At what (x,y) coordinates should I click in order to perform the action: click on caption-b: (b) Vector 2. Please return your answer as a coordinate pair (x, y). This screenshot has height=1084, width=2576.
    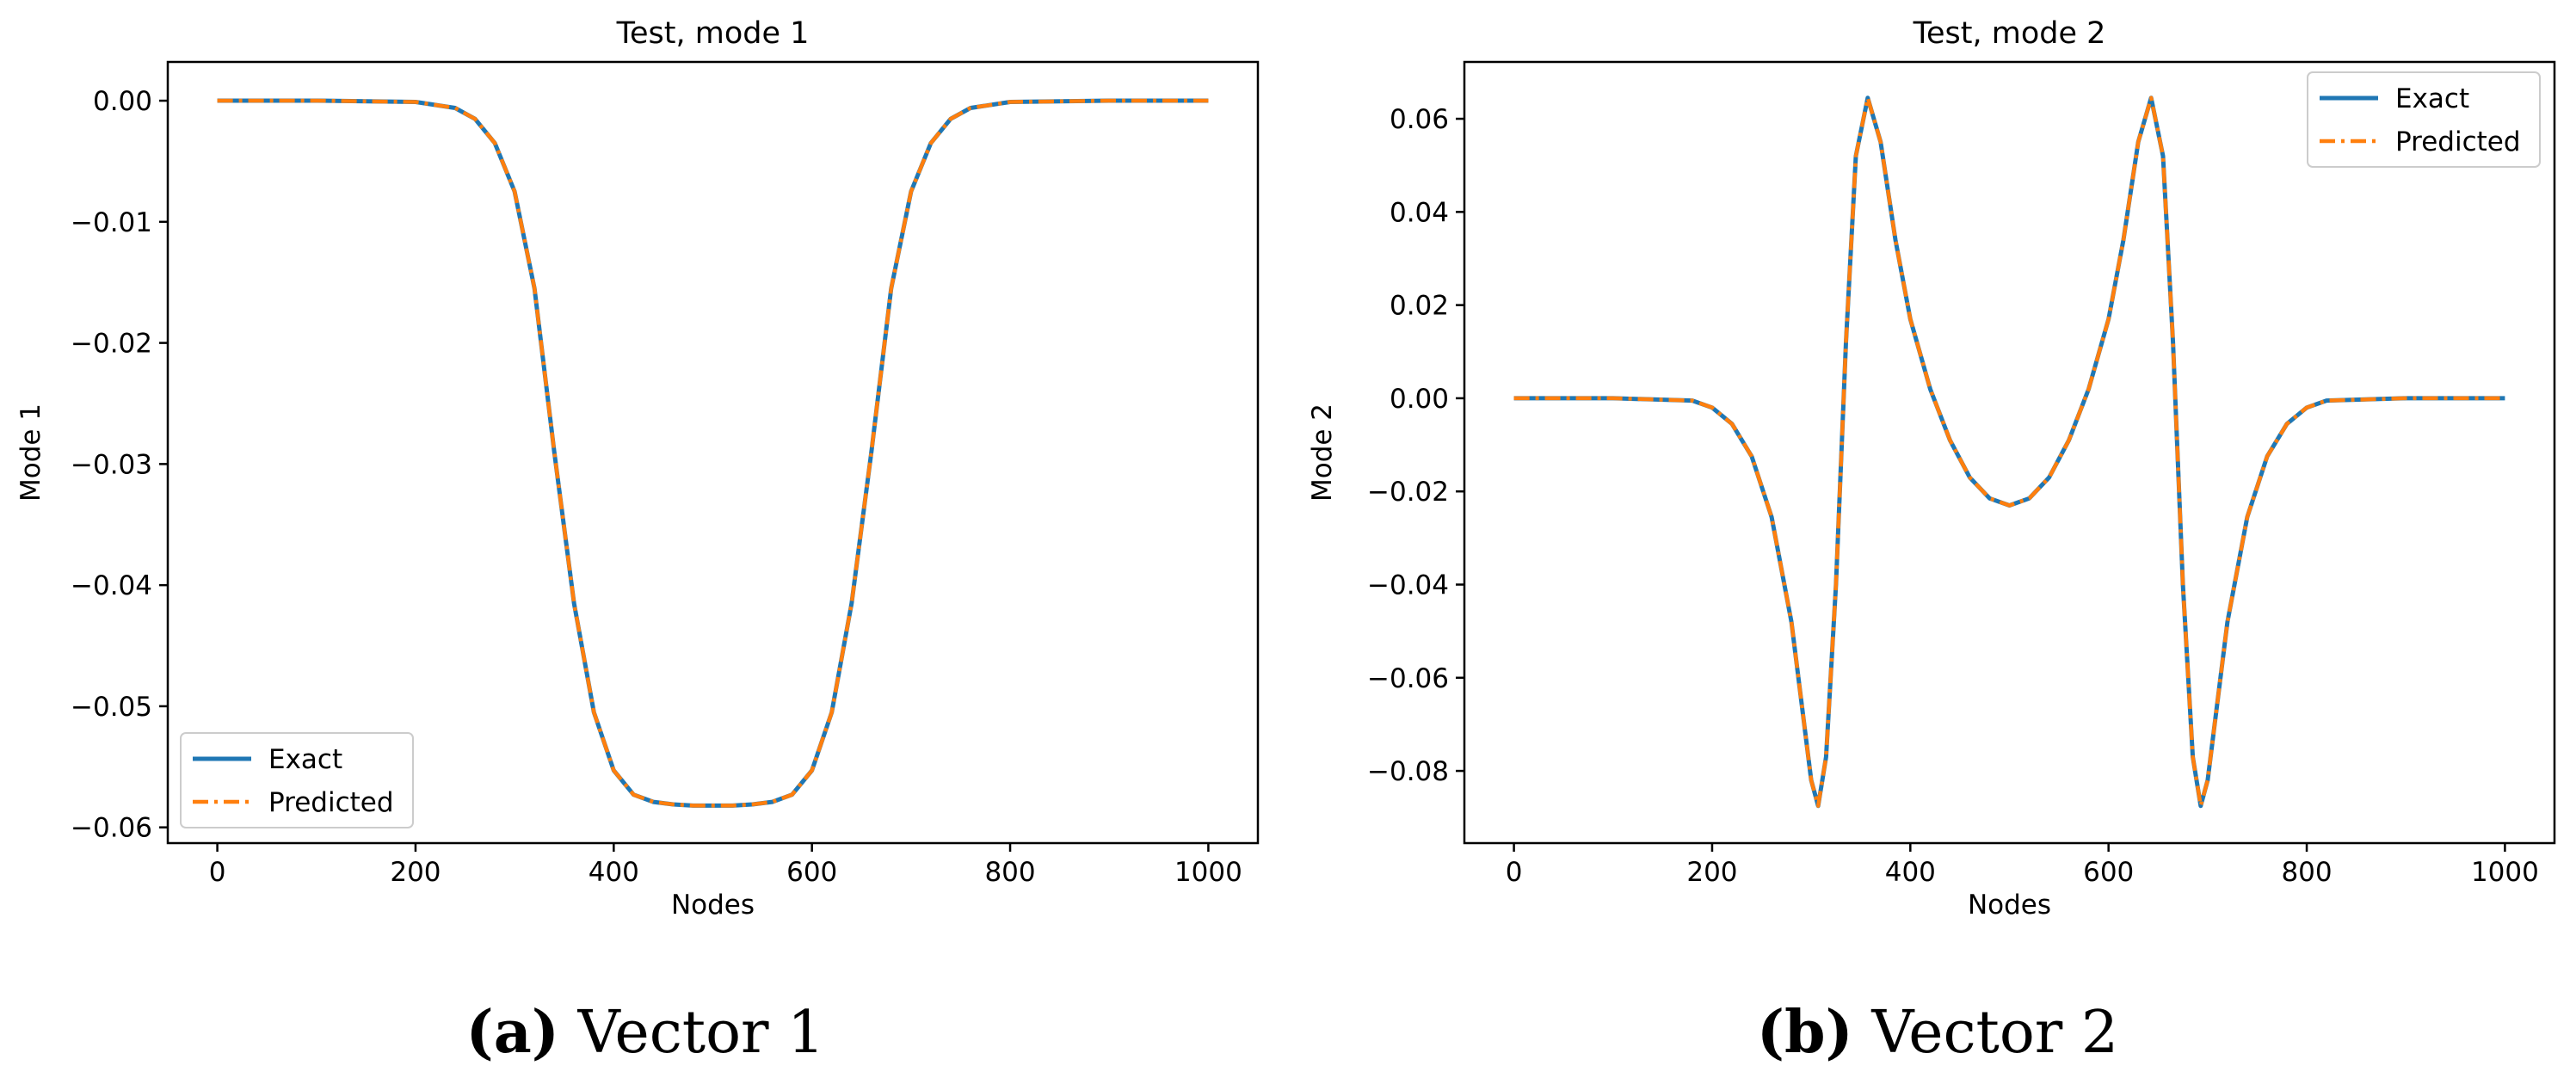
    Looking at the image, I should click on (1938, 1033).